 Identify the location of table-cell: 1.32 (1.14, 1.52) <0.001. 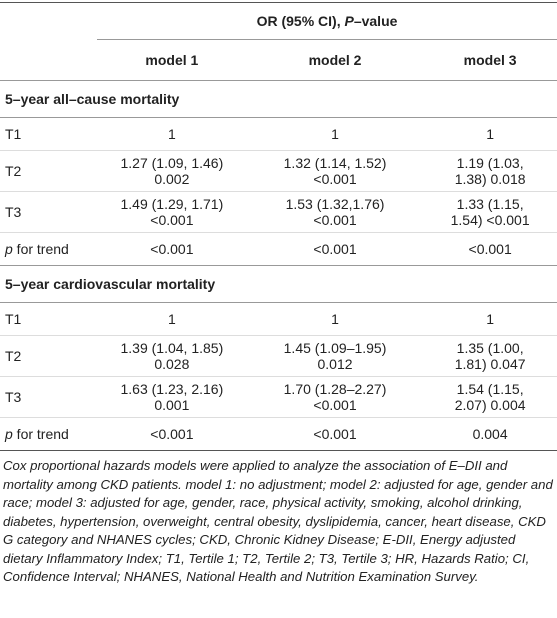
(335, 171).